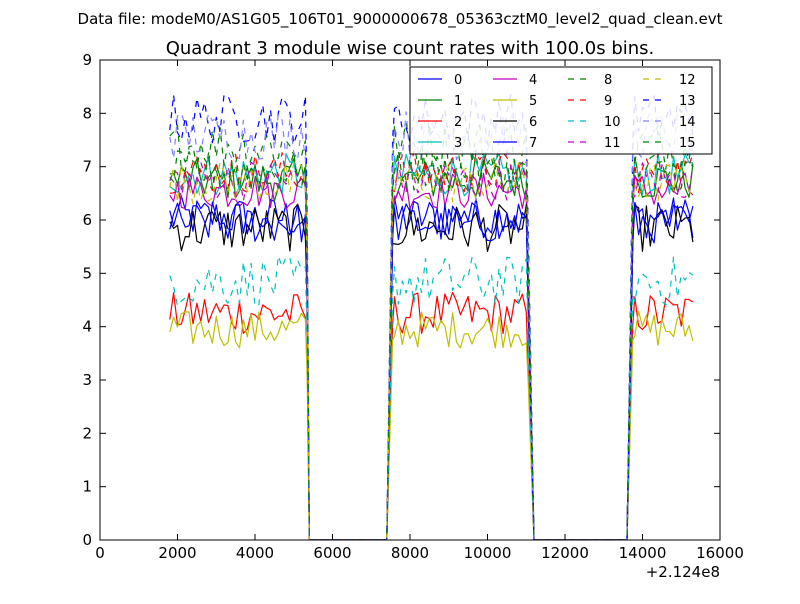 The height and width of the screenshot is (604, 800). Describe the element at coordinates (87, 220) in the screenshot. I see `y-tick-label: 6` at that location.